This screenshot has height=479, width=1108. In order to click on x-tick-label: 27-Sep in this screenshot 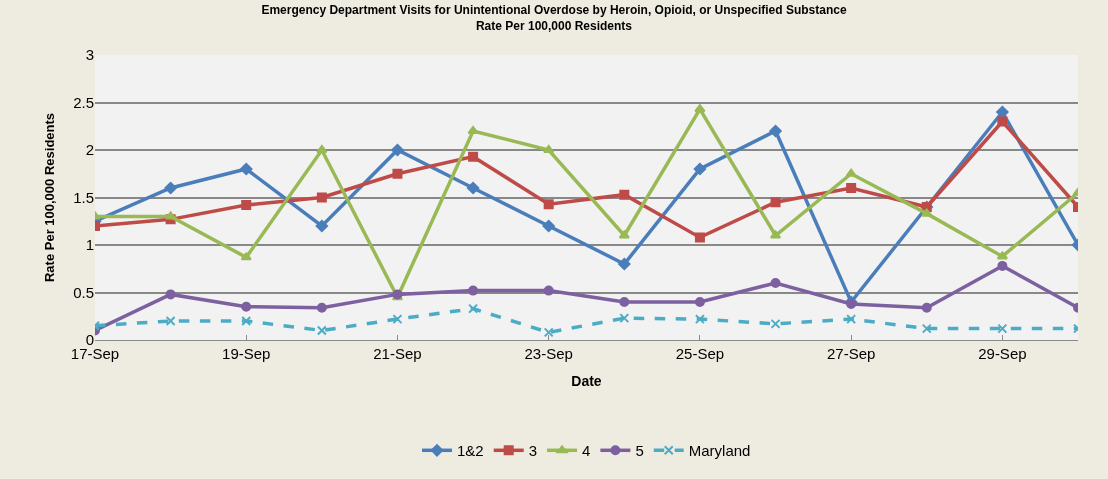, I will do `click(851, 353)`.